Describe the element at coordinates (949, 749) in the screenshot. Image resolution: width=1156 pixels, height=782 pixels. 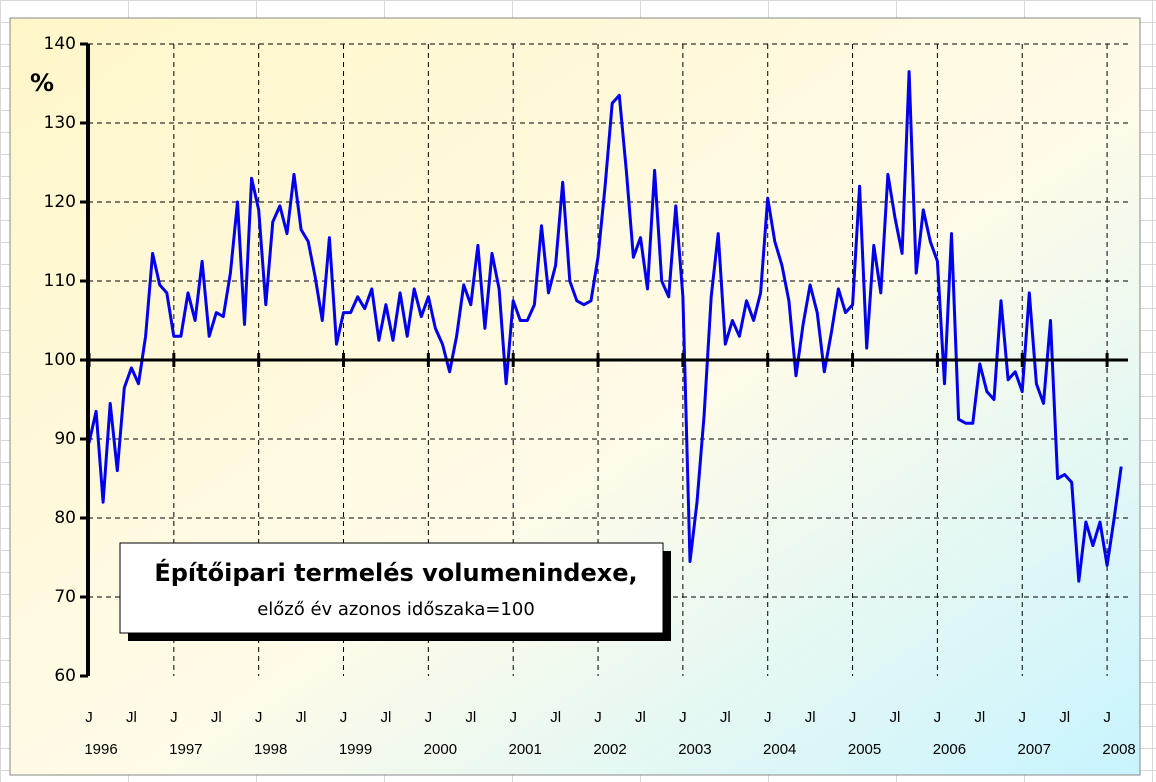
I see `x-year-label: 2006` at that location.